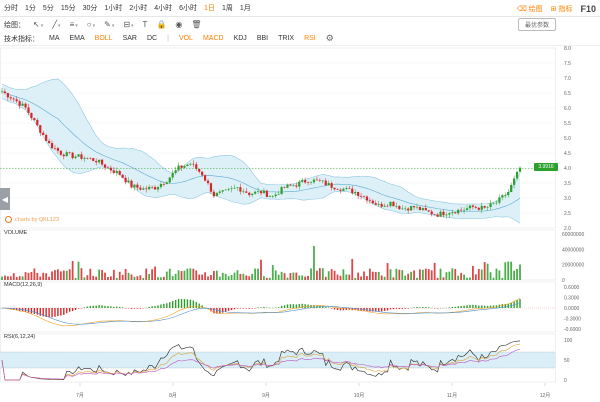  Describe the element at coordinates (227, 8) in the screenshot. I see `period-10: 1周` at that location.